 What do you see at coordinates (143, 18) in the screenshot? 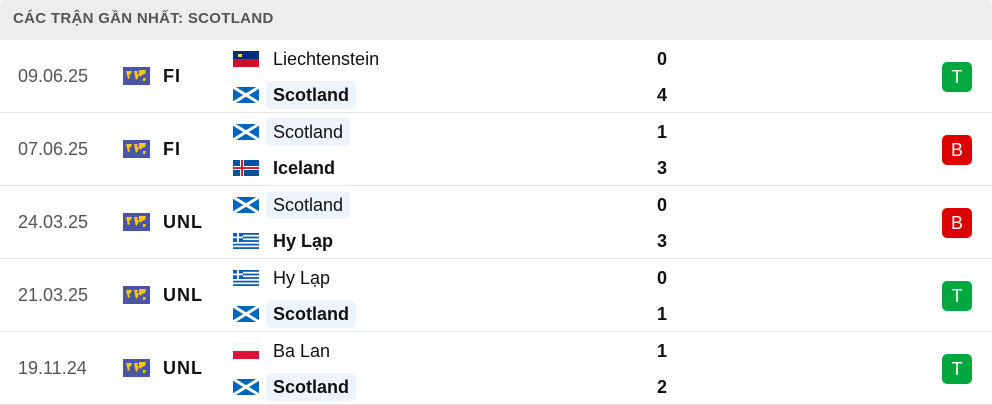
I see `section-title: CÁC TRẬN GẦN NHẤT: SCOTLAND` at bounding box center [143, 18].